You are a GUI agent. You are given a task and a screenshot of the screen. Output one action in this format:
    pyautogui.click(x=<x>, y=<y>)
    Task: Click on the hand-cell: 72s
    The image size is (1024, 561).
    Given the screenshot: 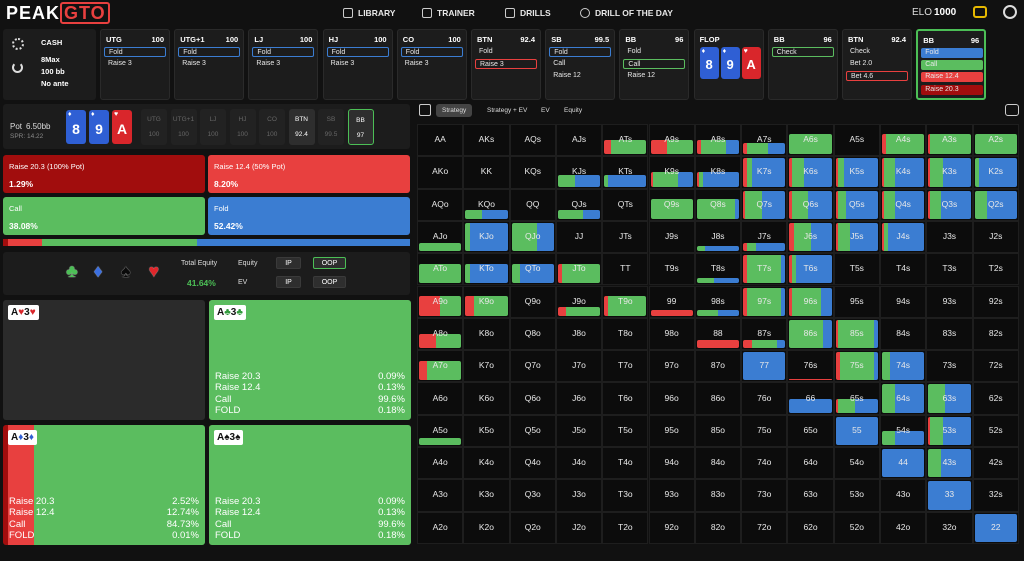 What is the action you would take?
    pyautogui.click(x=995, y=366)
    